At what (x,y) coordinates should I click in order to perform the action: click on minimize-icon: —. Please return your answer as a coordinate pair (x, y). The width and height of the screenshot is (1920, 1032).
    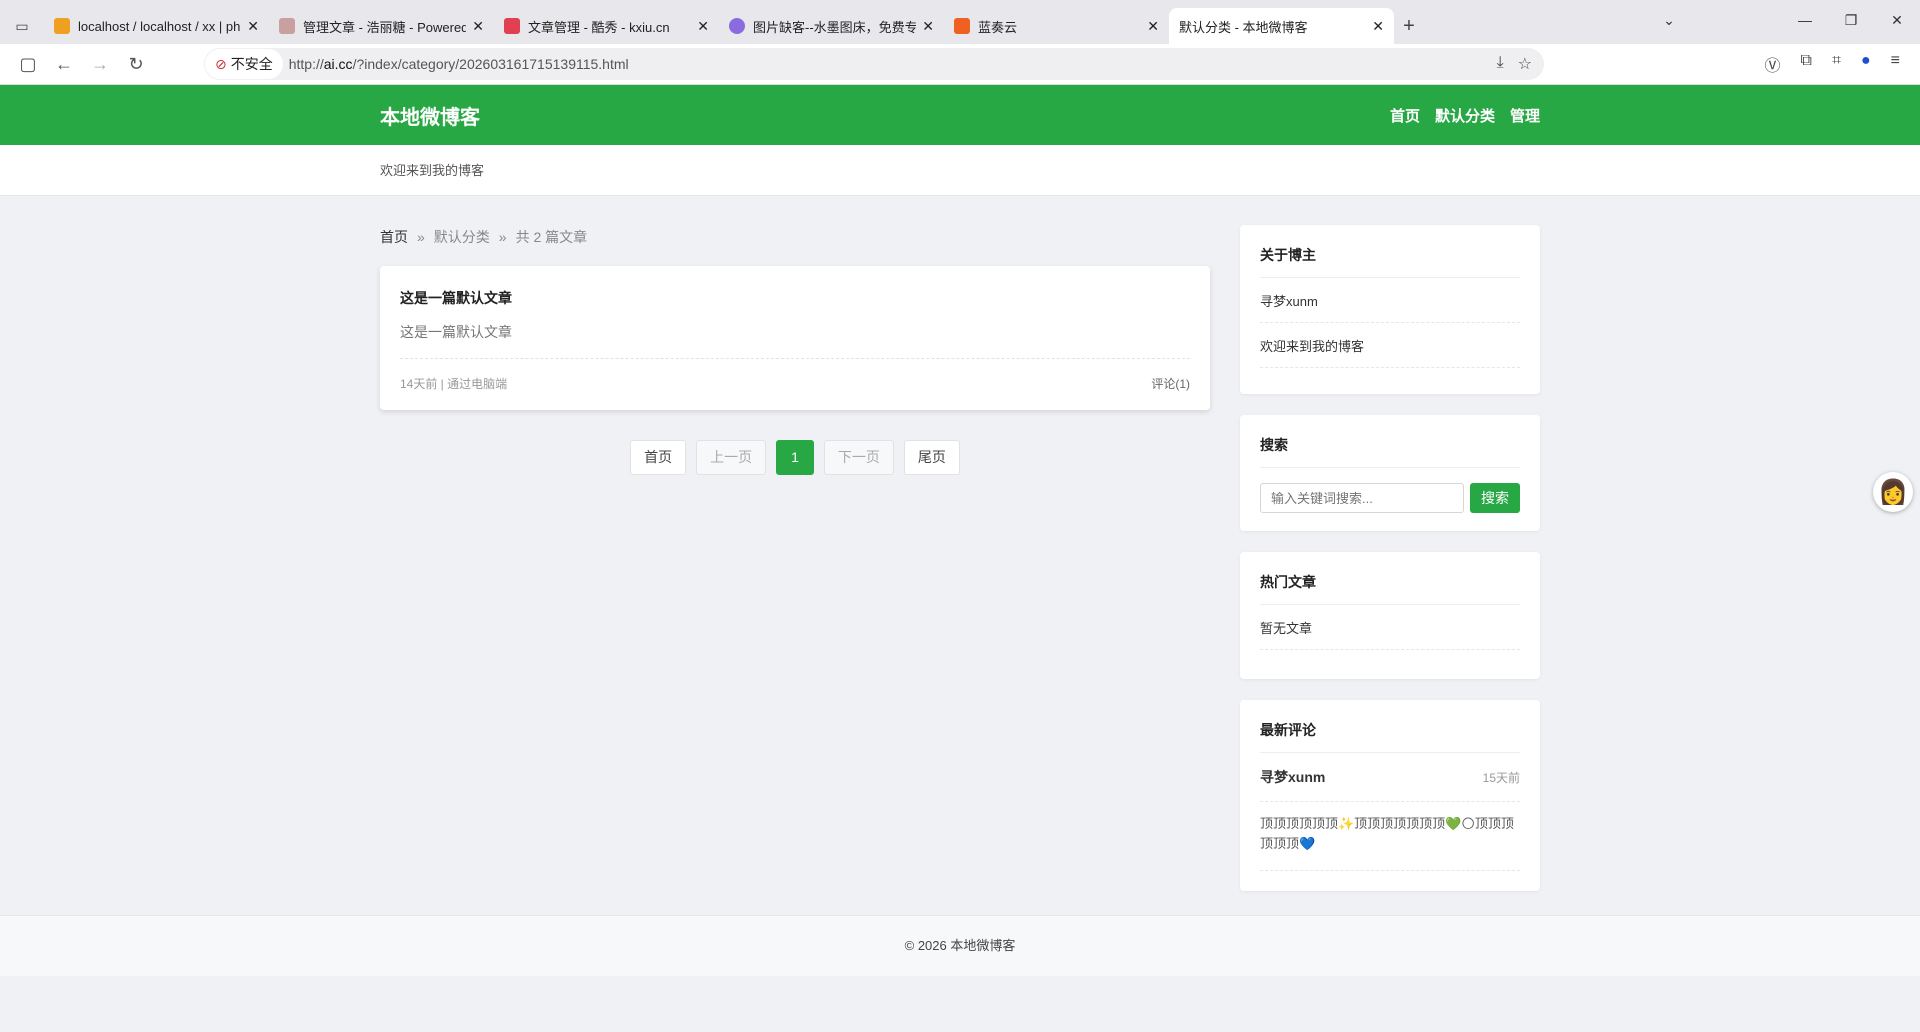
    Looking at the image, I should click on (1805, 20).